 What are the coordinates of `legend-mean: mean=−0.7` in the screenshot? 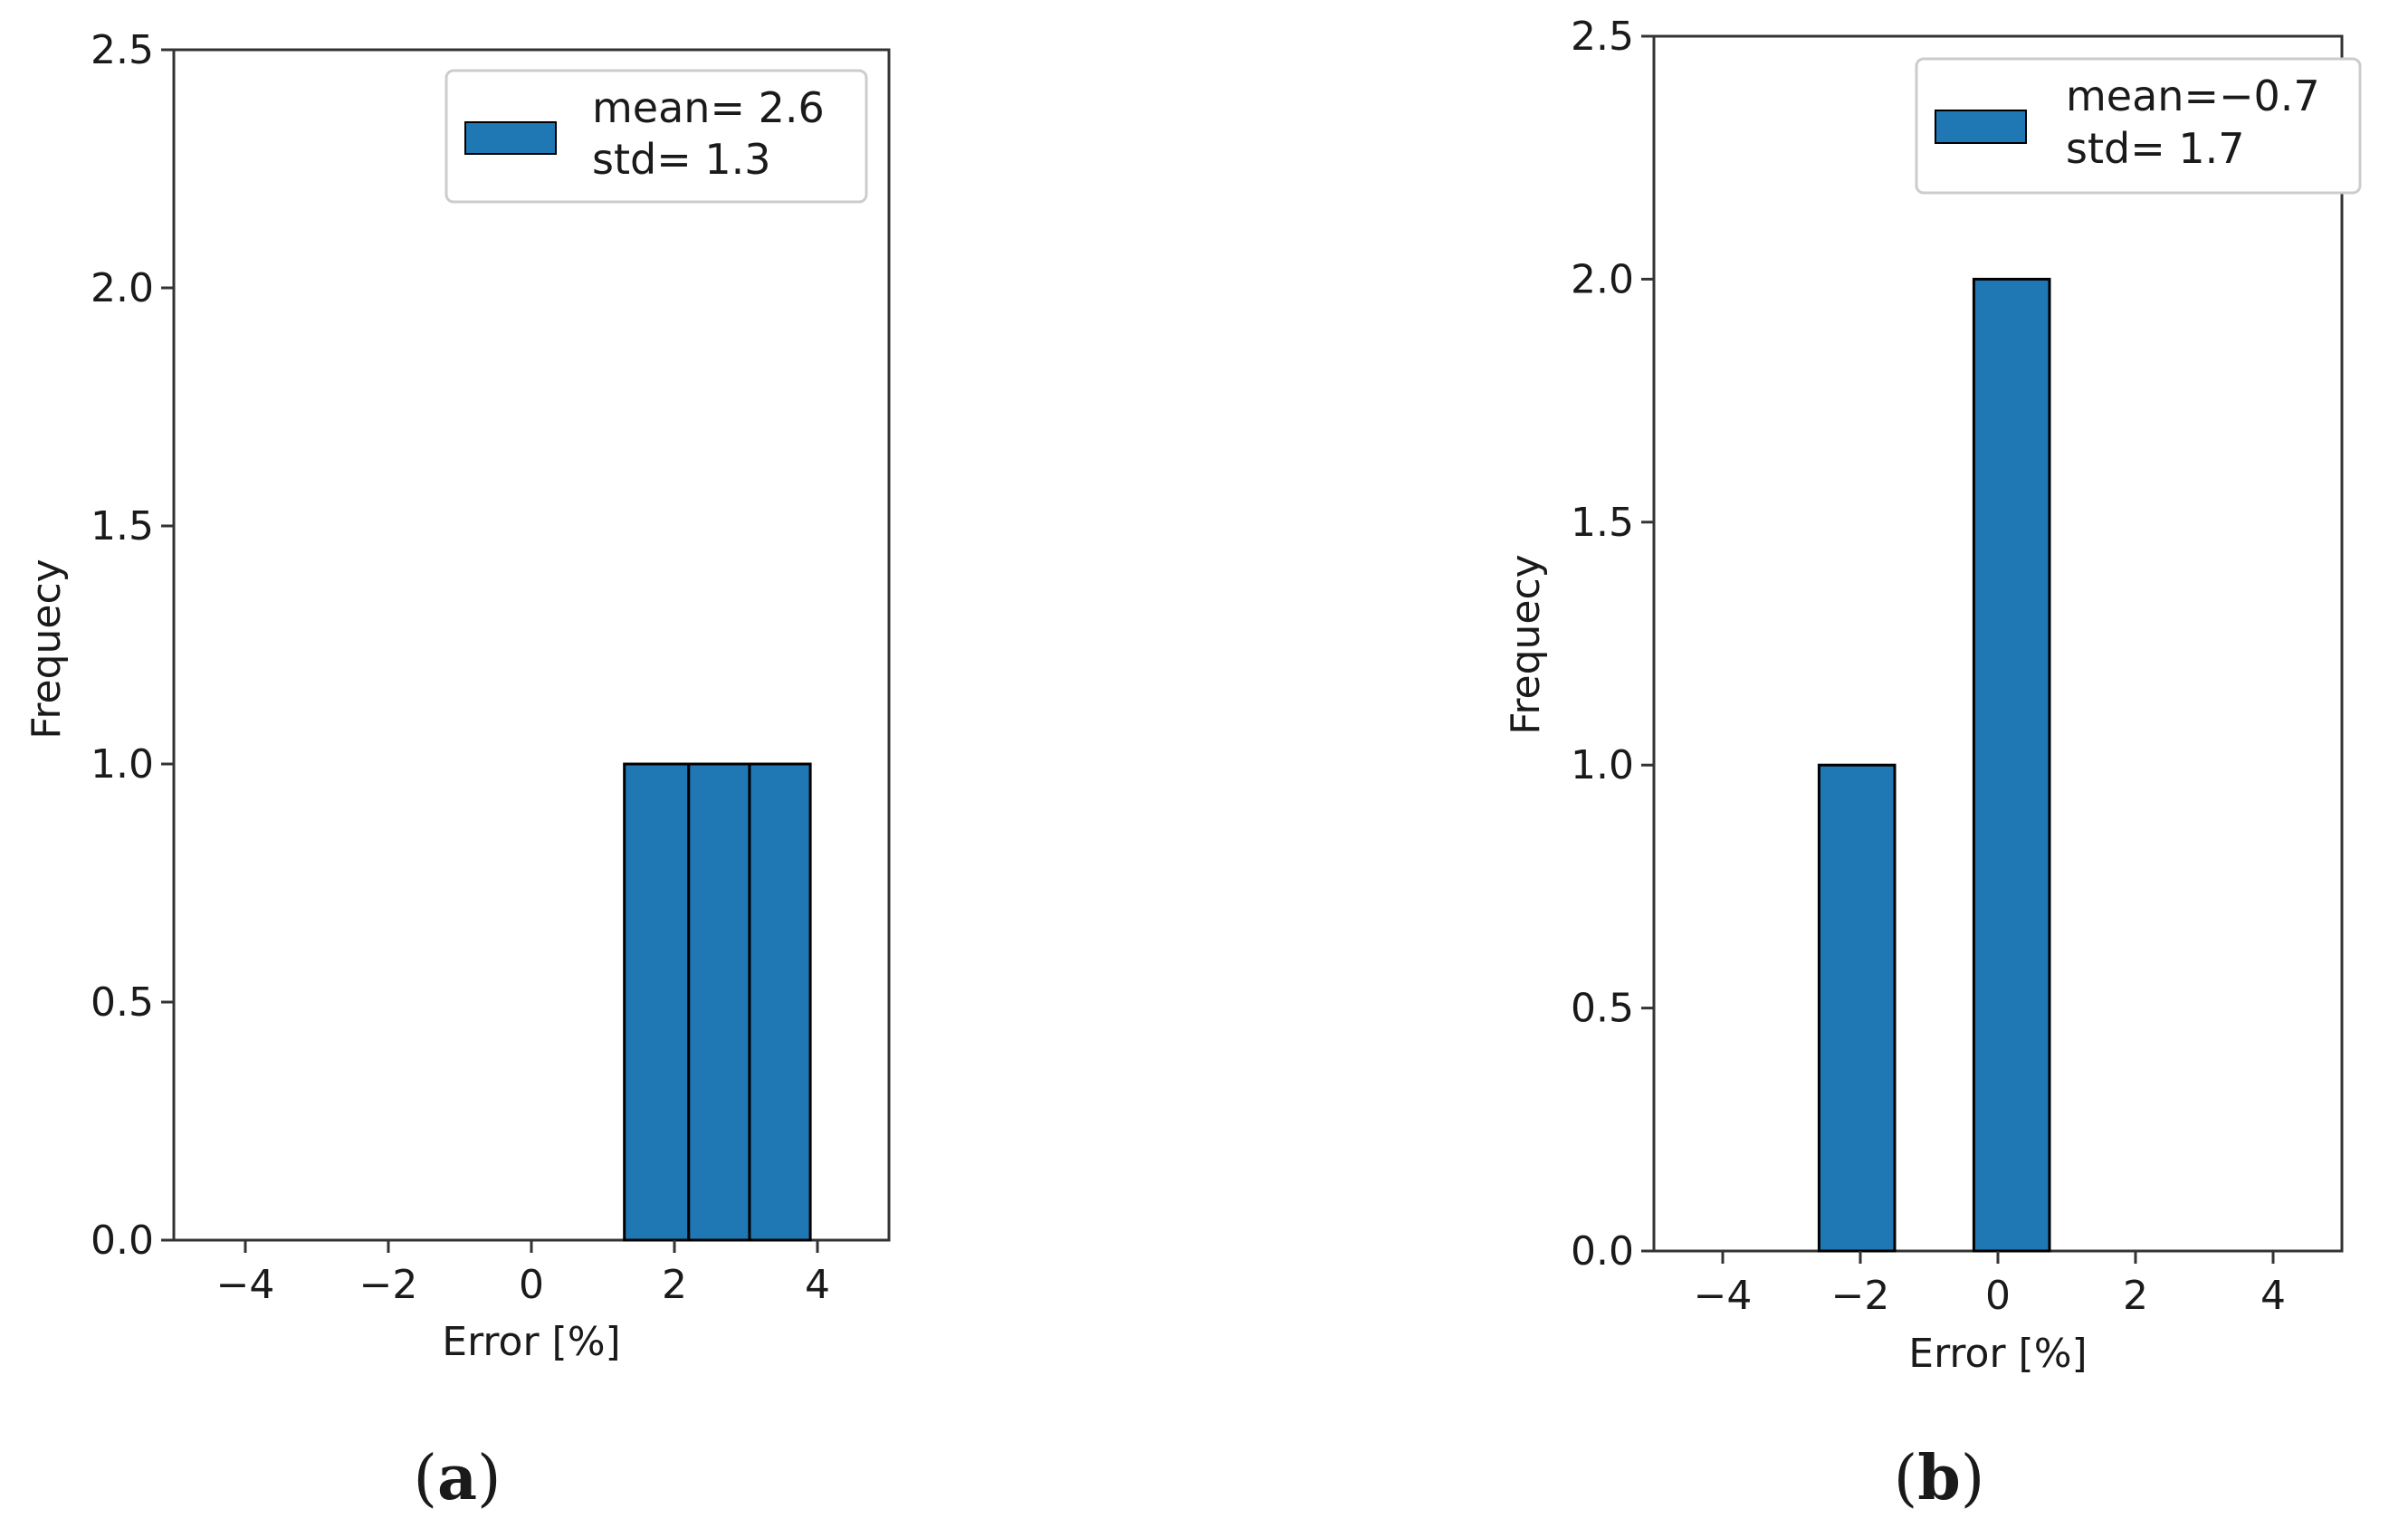 It's located at (2193, 96).